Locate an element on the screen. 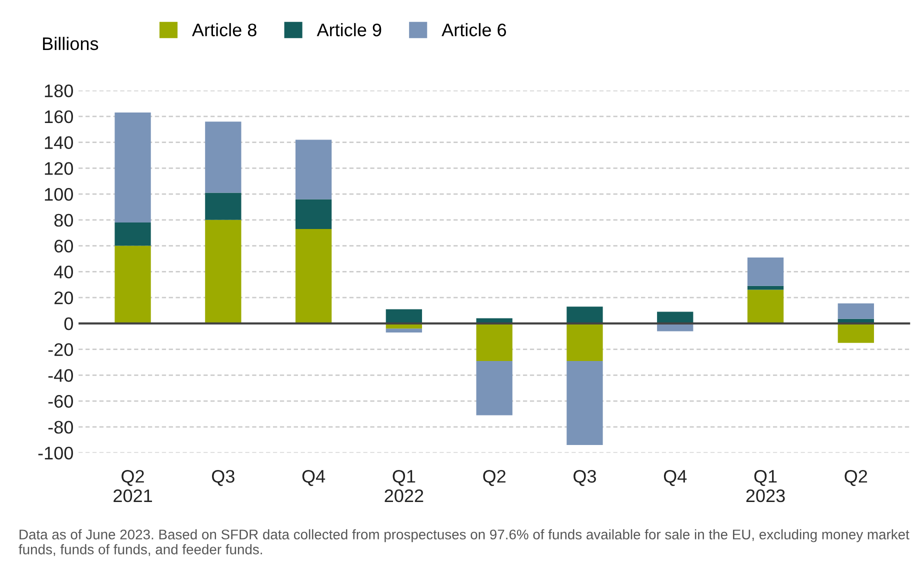  x-tick-label: Q2 2021 is located at coordinates (133, 486).